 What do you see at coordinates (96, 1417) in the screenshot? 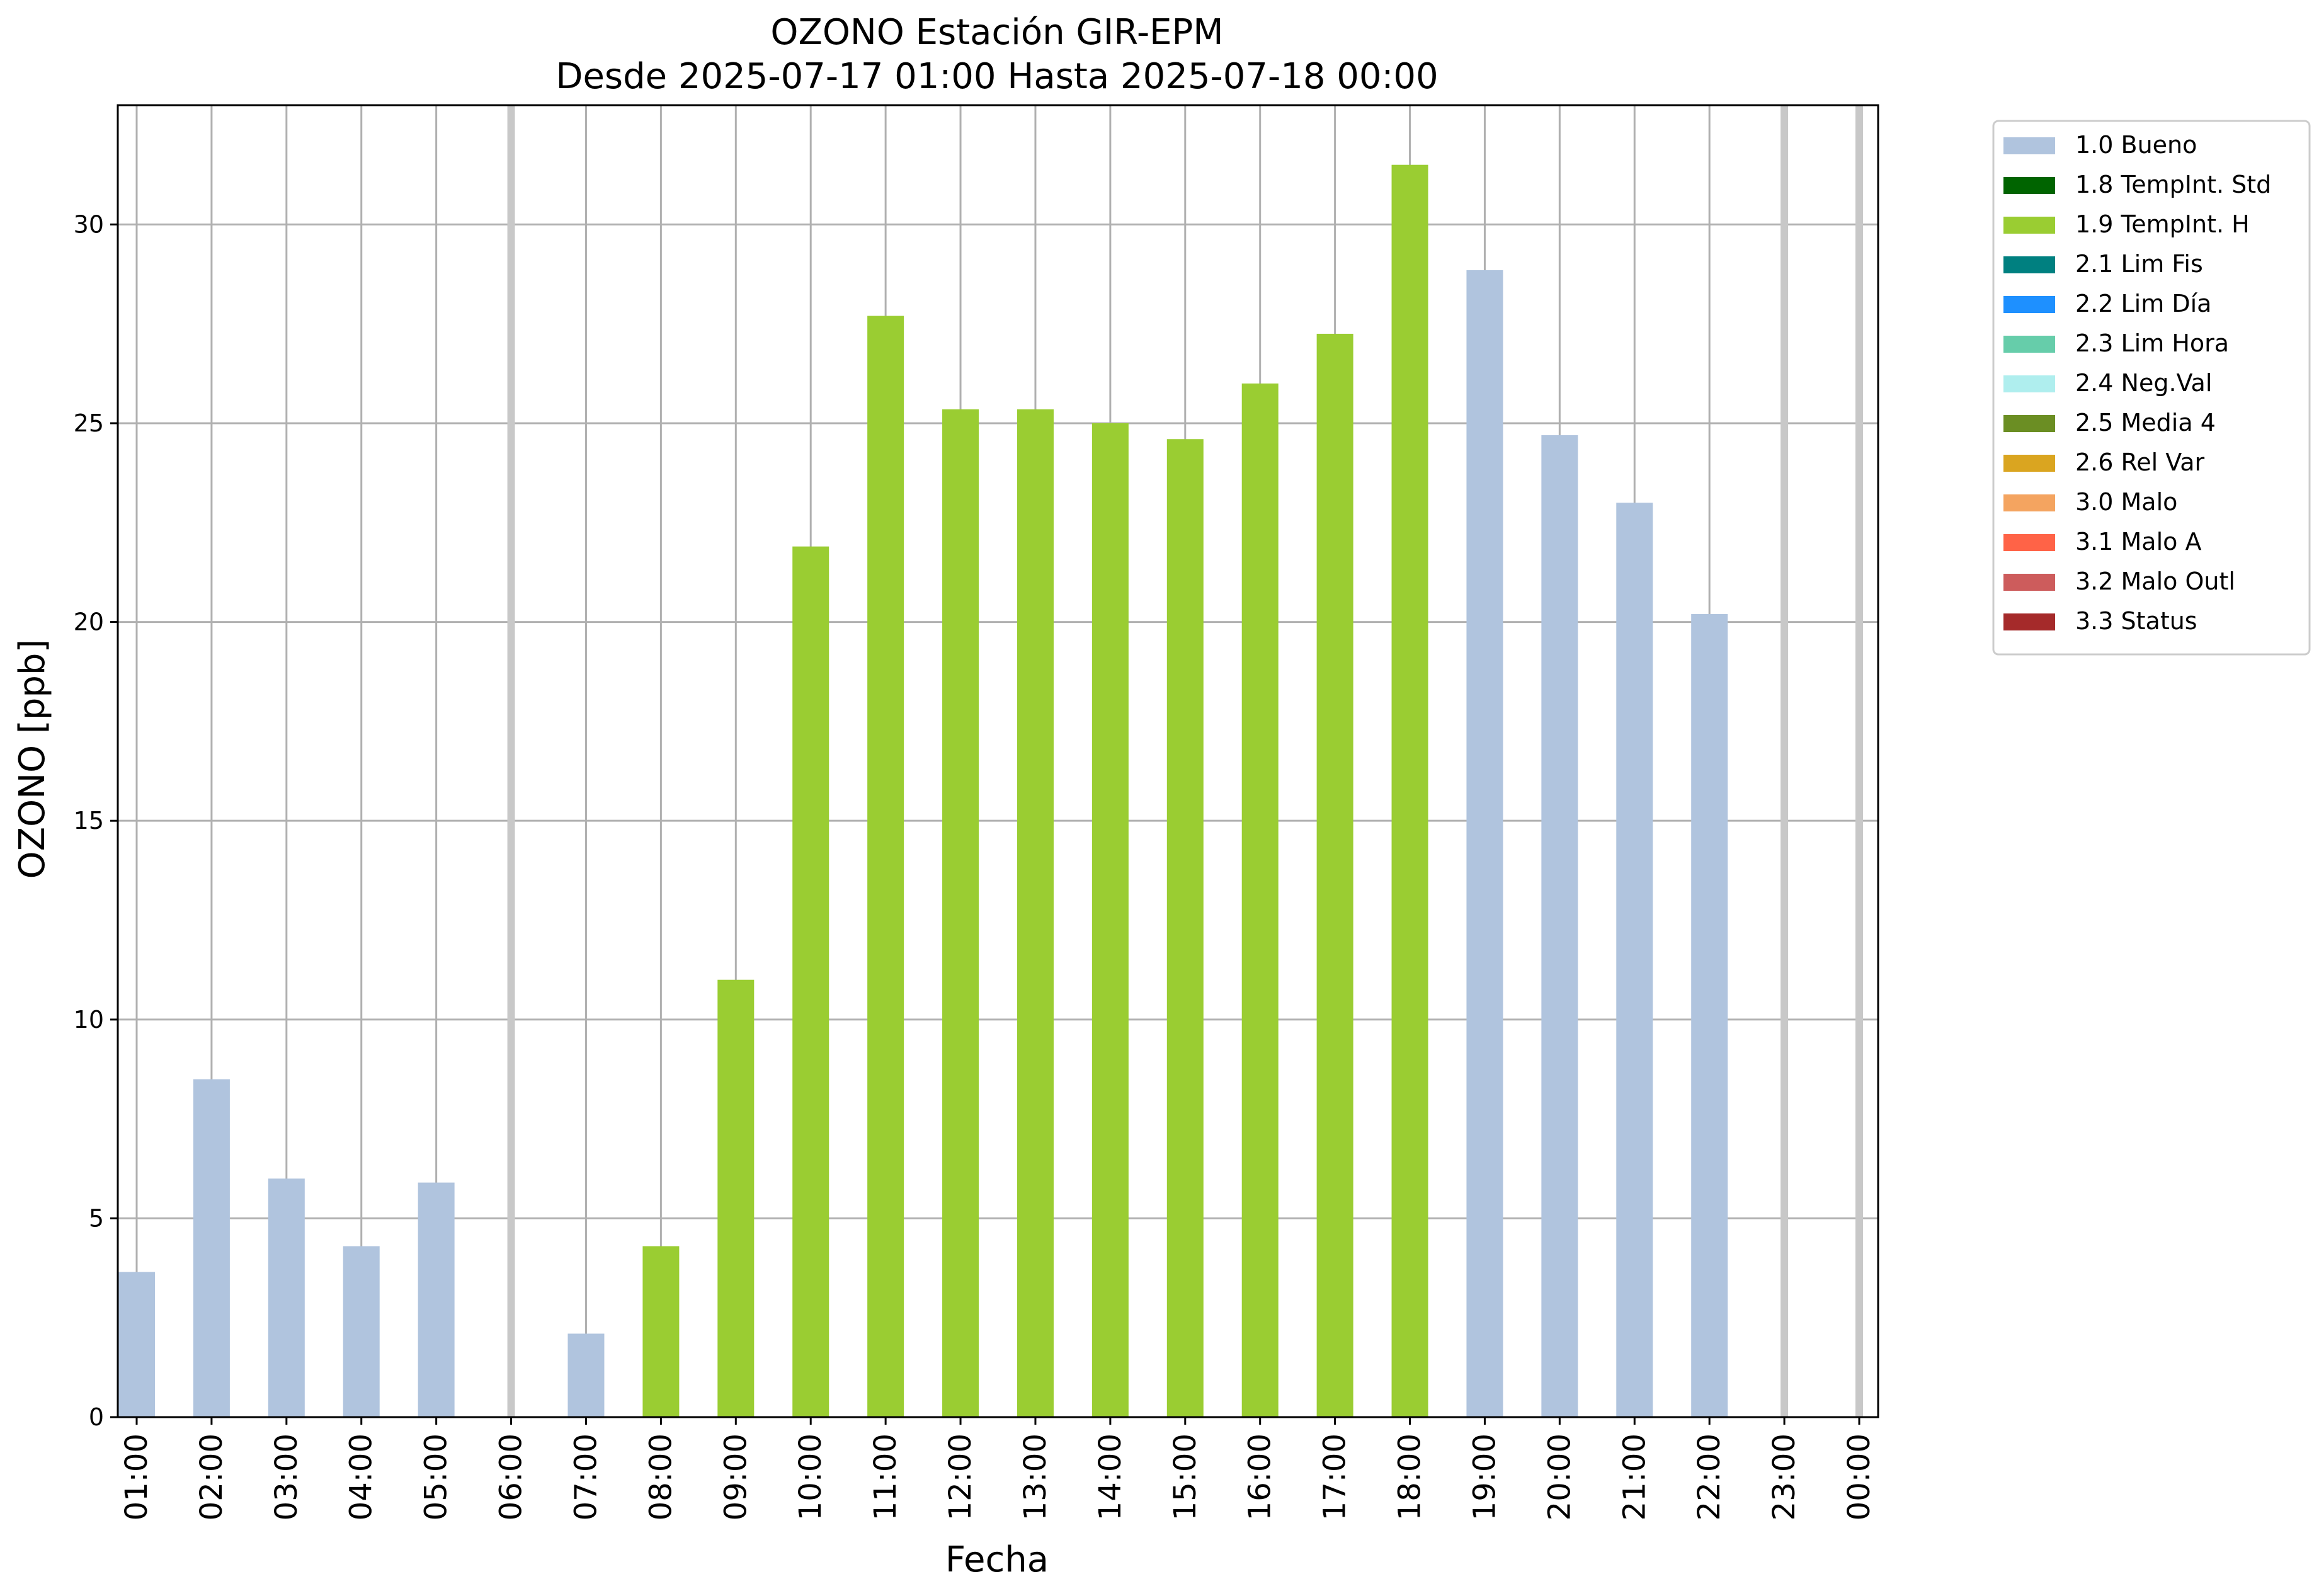
I see `y-tick-label: 0` at bounding box center [96, 1417].